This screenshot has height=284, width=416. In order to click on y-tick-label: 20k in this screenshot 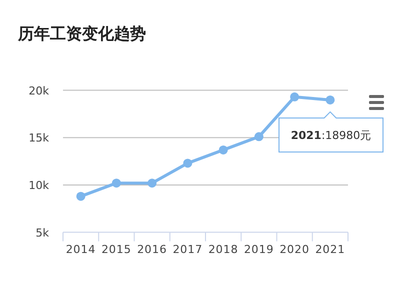, I will do `click(39, 91)`.